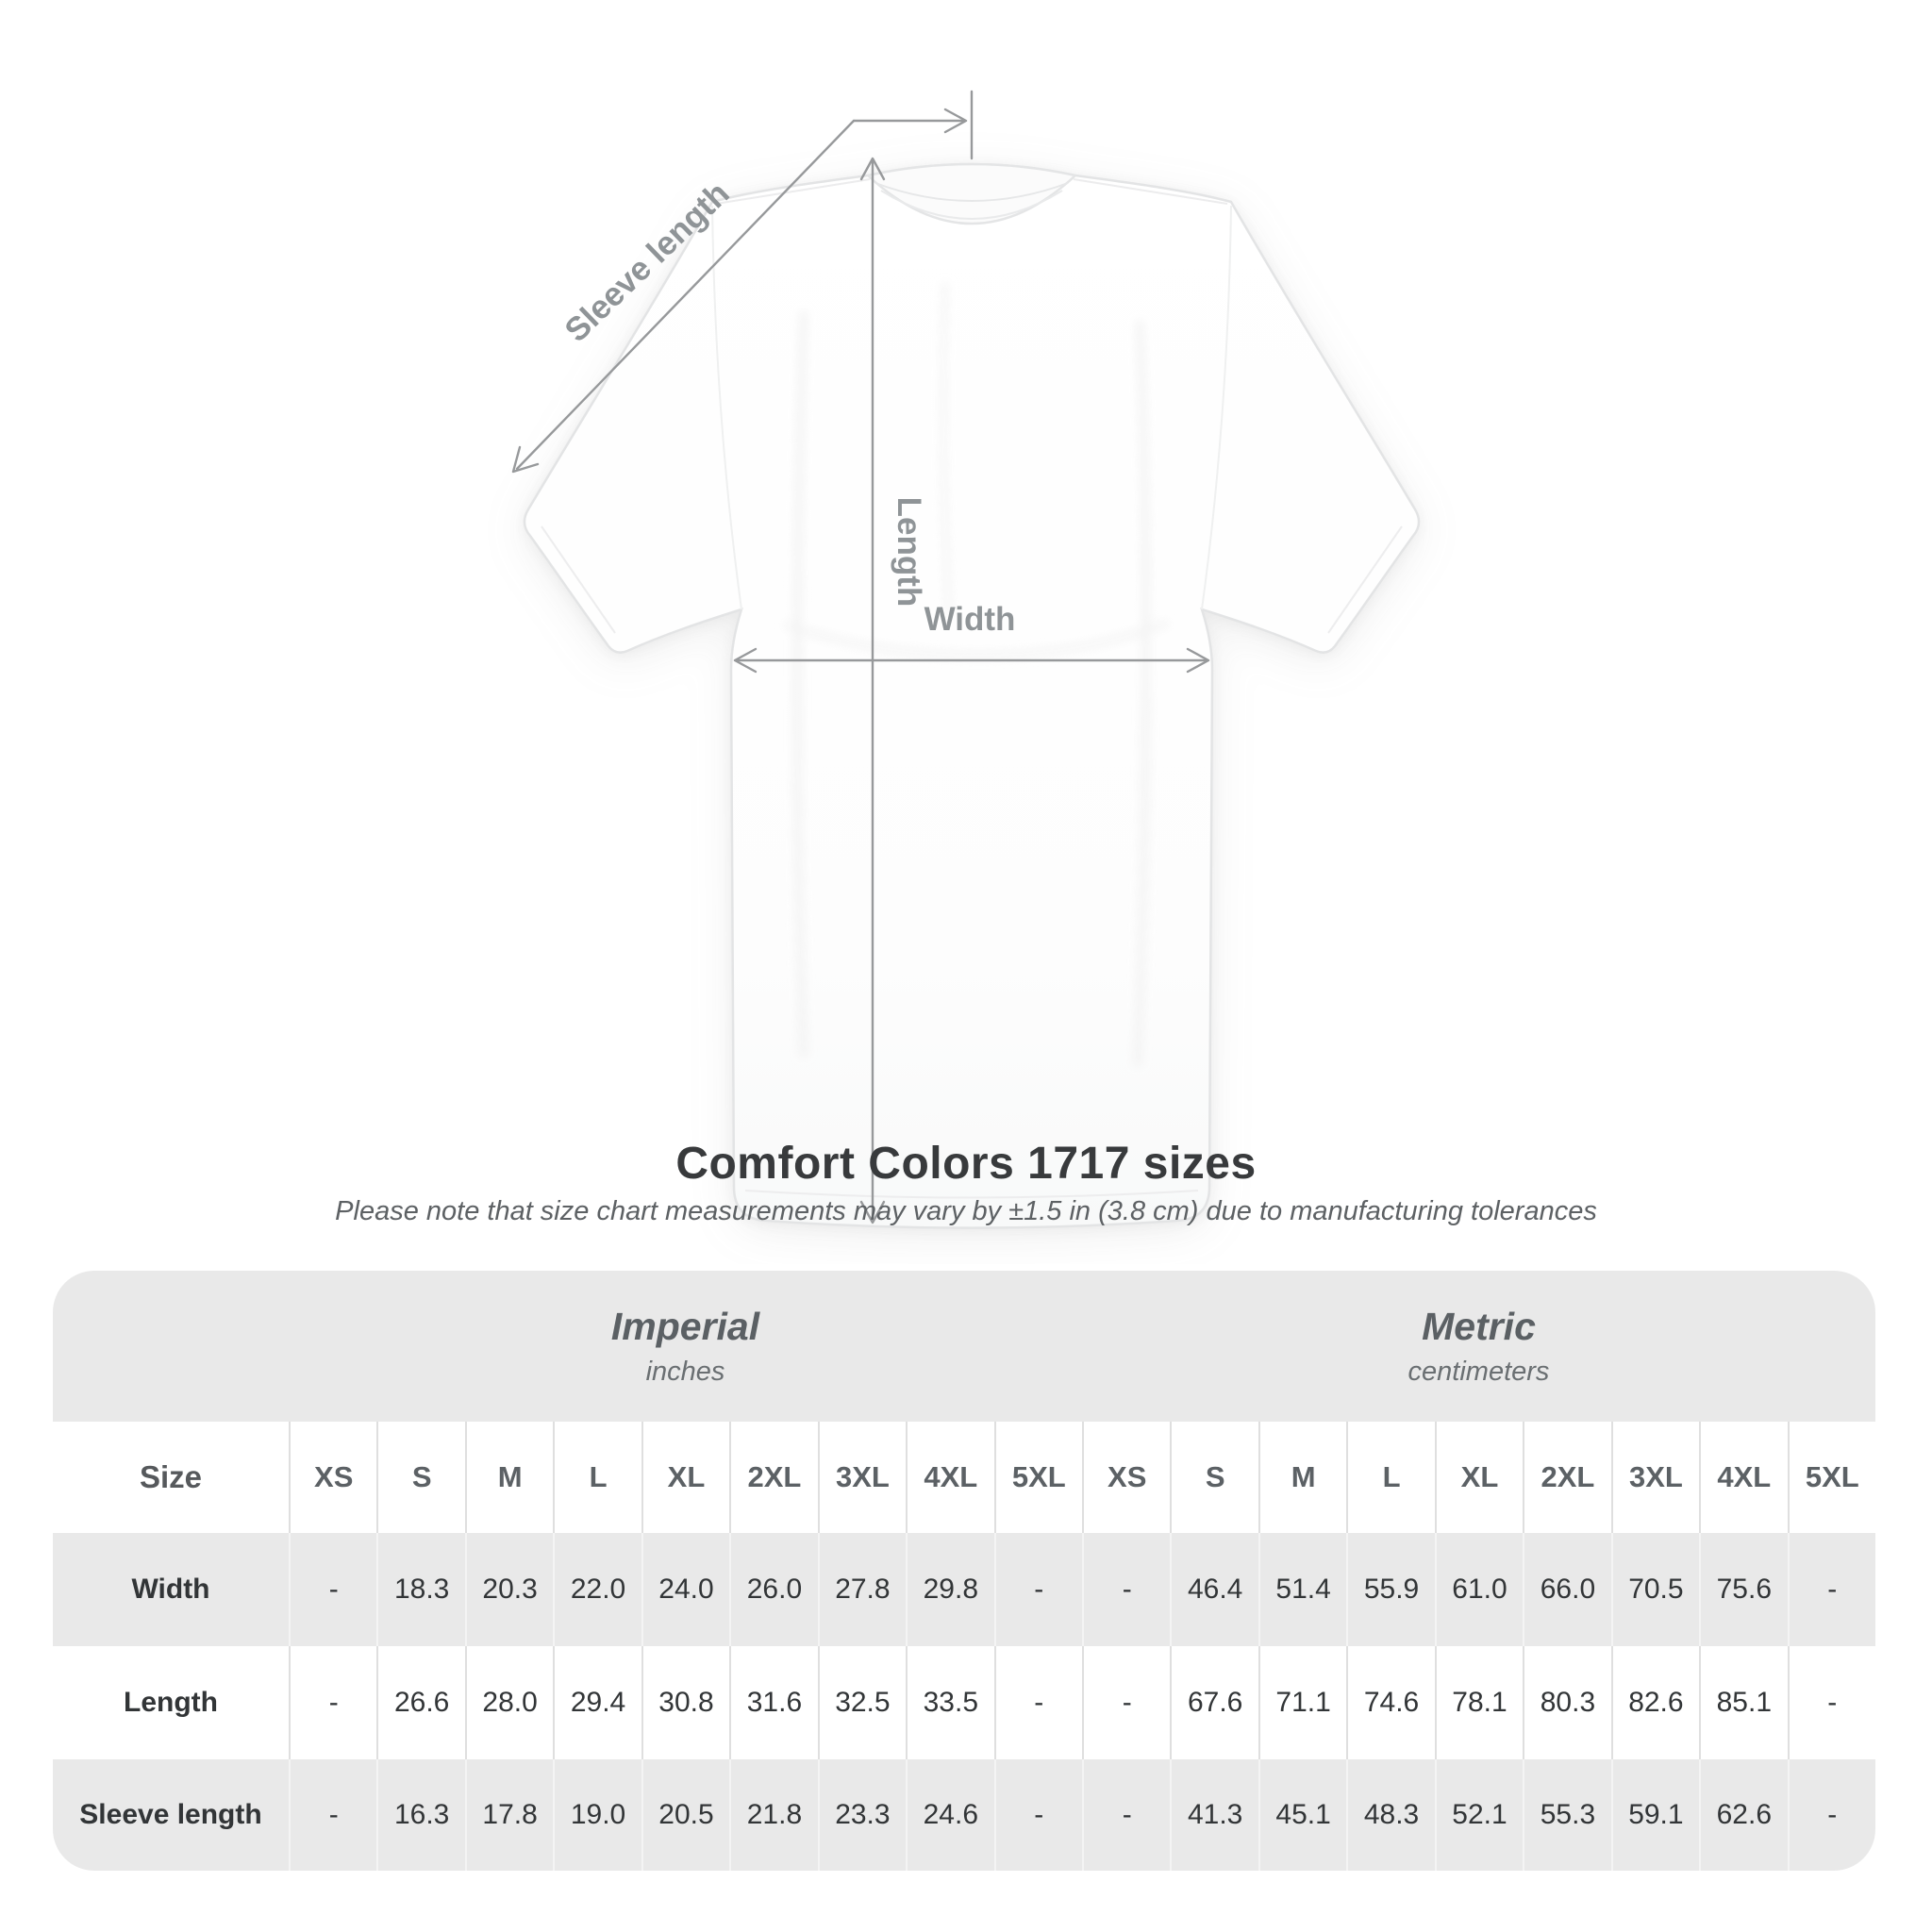 This screenshot has height=1932, width=1932. Describe the element at coordinates (726, 407) in the screenshot. I see `left-sleeve-seam` at that location.